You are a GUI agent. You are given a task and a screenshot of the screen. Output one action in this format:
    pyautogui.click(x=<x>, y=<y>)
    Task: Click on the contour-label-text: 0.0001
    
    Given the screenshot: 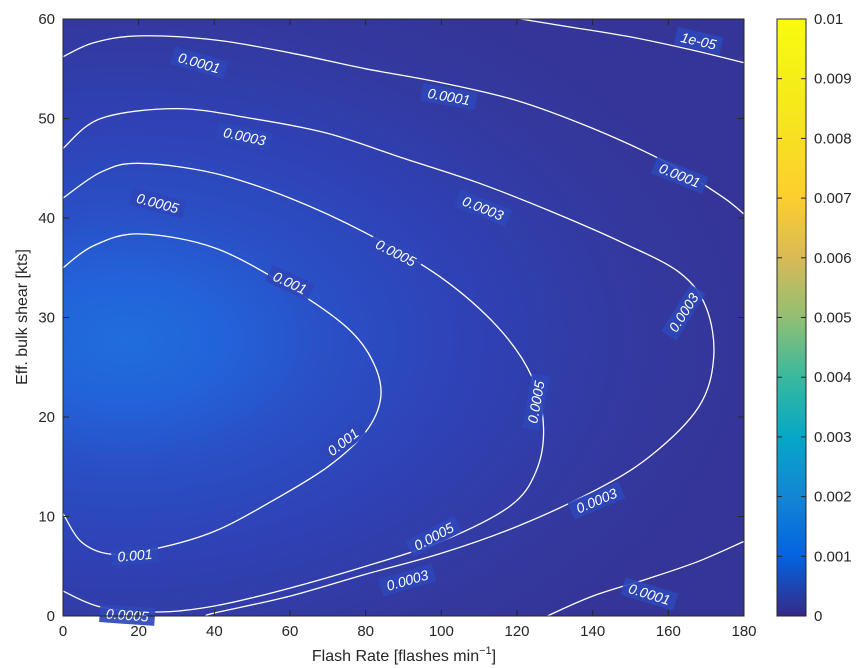 What is the action you would take?
    pyautogui.click(x=448, y=96)
    